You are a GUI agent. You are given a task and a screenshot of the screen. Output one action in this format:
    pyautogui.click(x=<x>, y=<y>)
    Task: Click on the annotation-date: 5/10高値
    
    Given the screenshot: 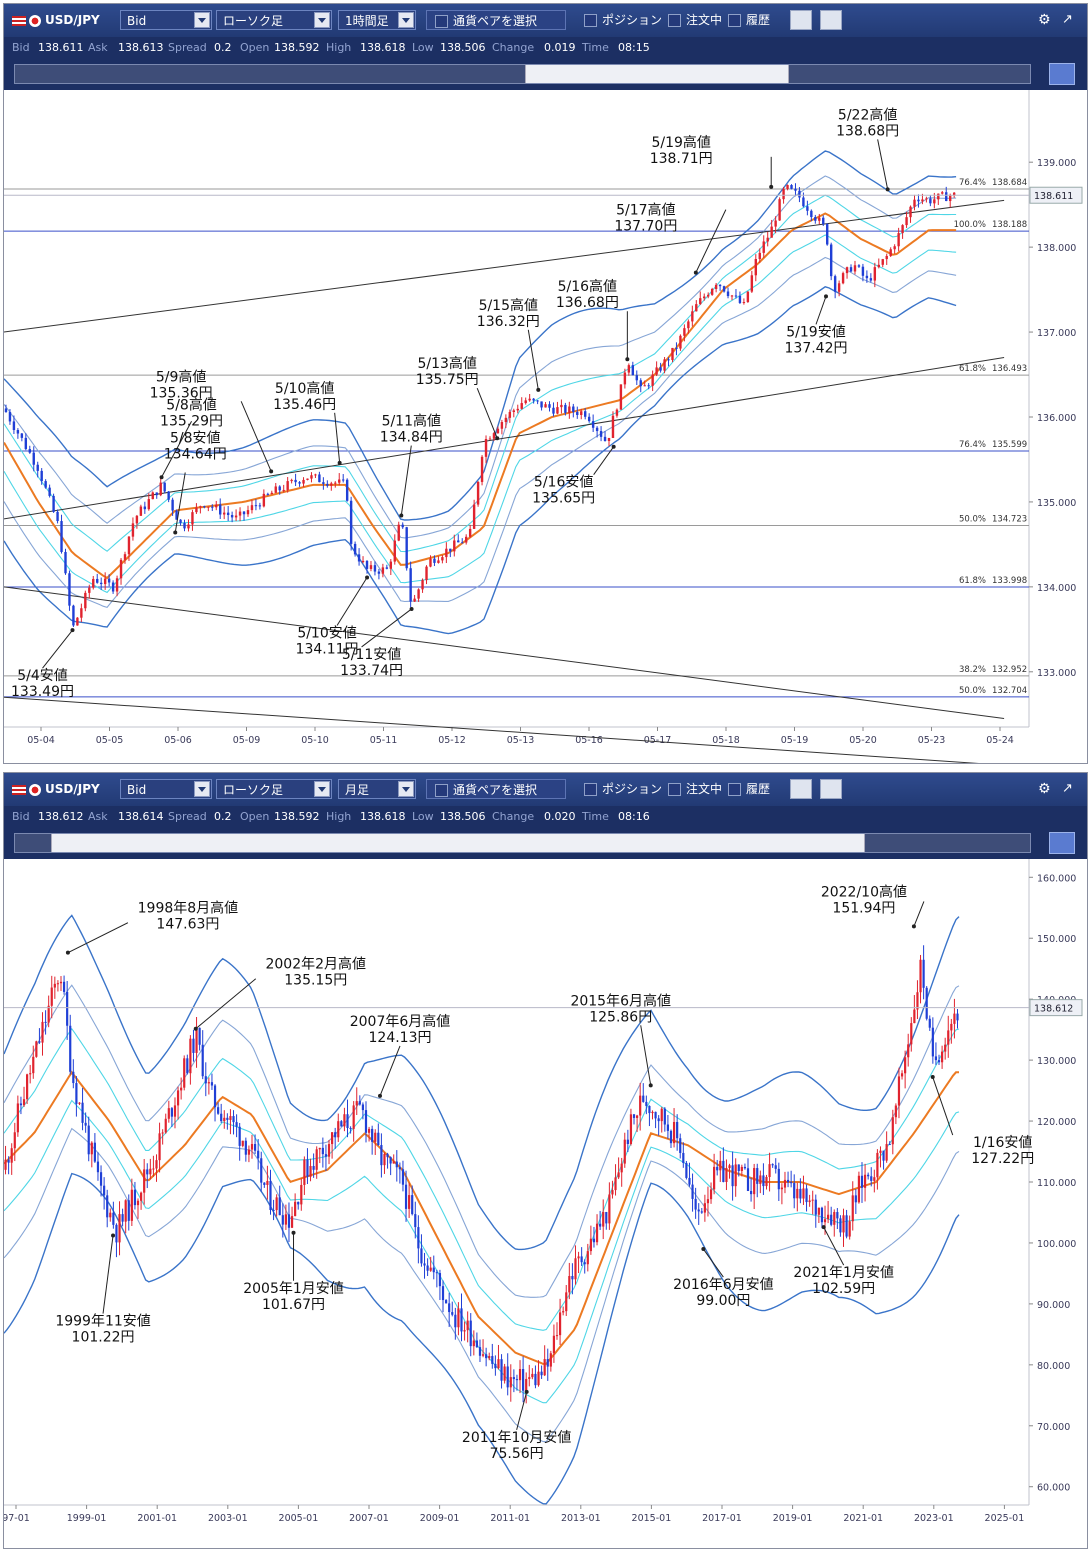 What is the action you would take?
    pyautogui.click(x=304, y=388)
    